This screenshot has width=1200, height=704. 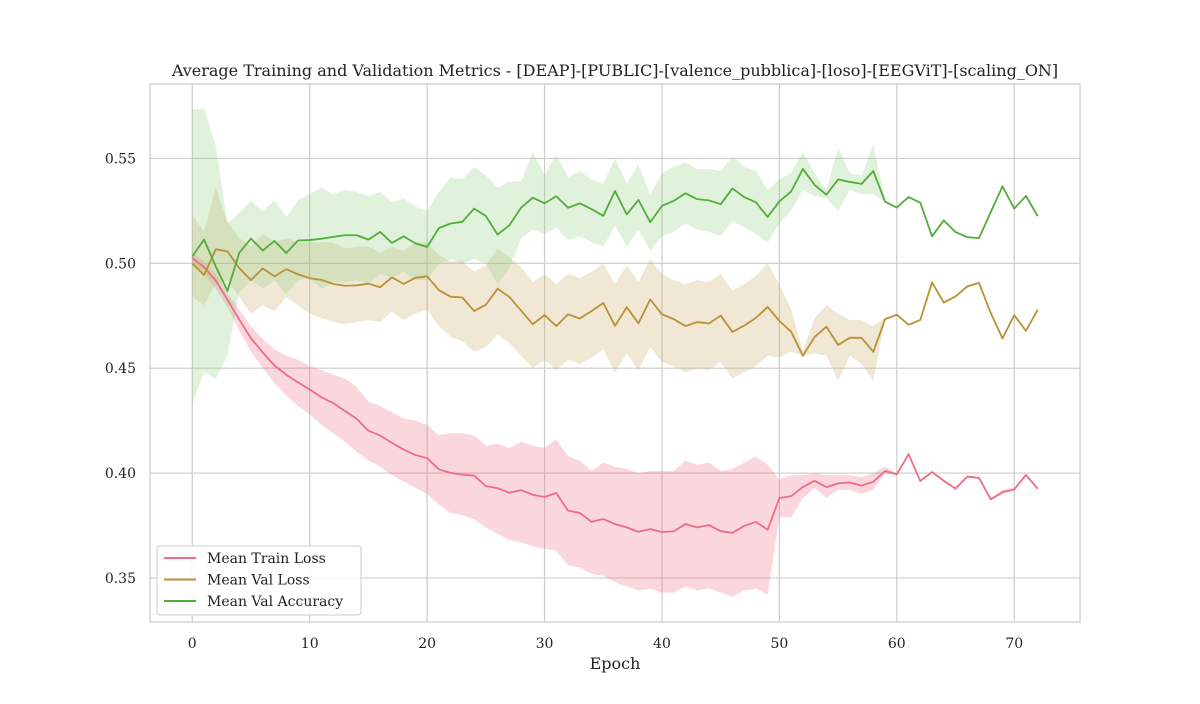 I want to click on legend-label: Mean Val Loss, so click(x=258, y=581).